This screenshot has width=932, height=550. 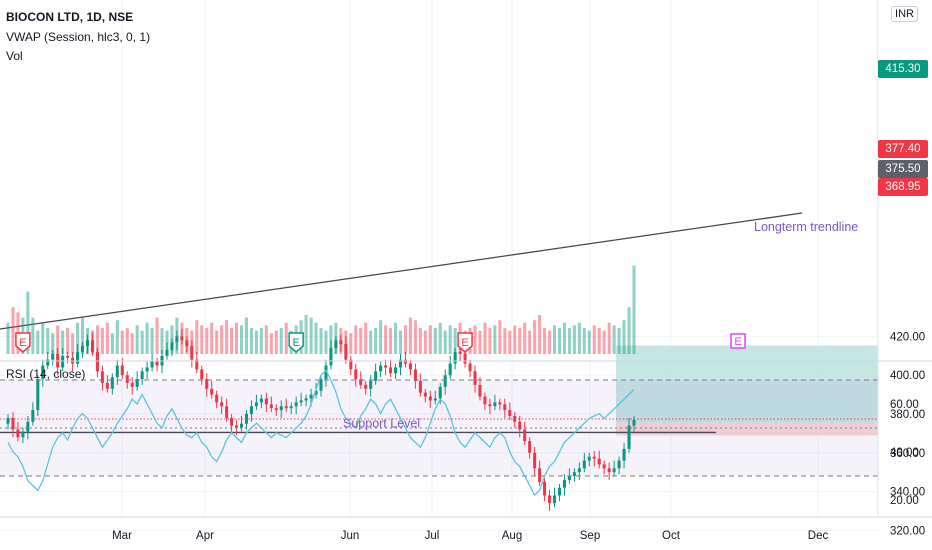 I want to click on rsi-indicator-label: RSI (14, close), so click(x=46, y=374).